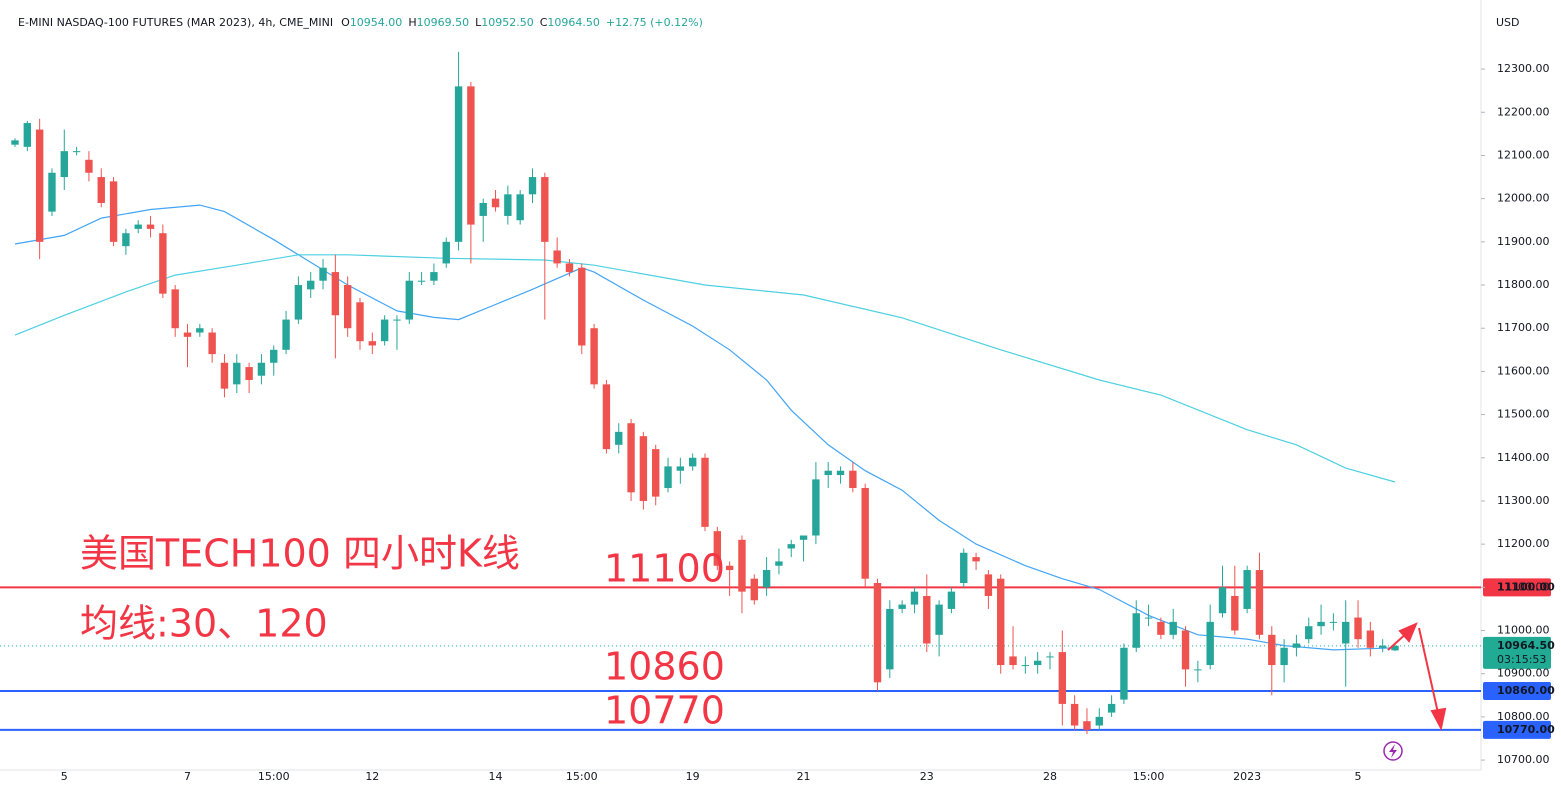 Image resolution: width=1561 pixels, height=793 pixels. Describe the element at coordinates (64, 776) in the screenshot. I see `x-tick-label: 5` at that location.